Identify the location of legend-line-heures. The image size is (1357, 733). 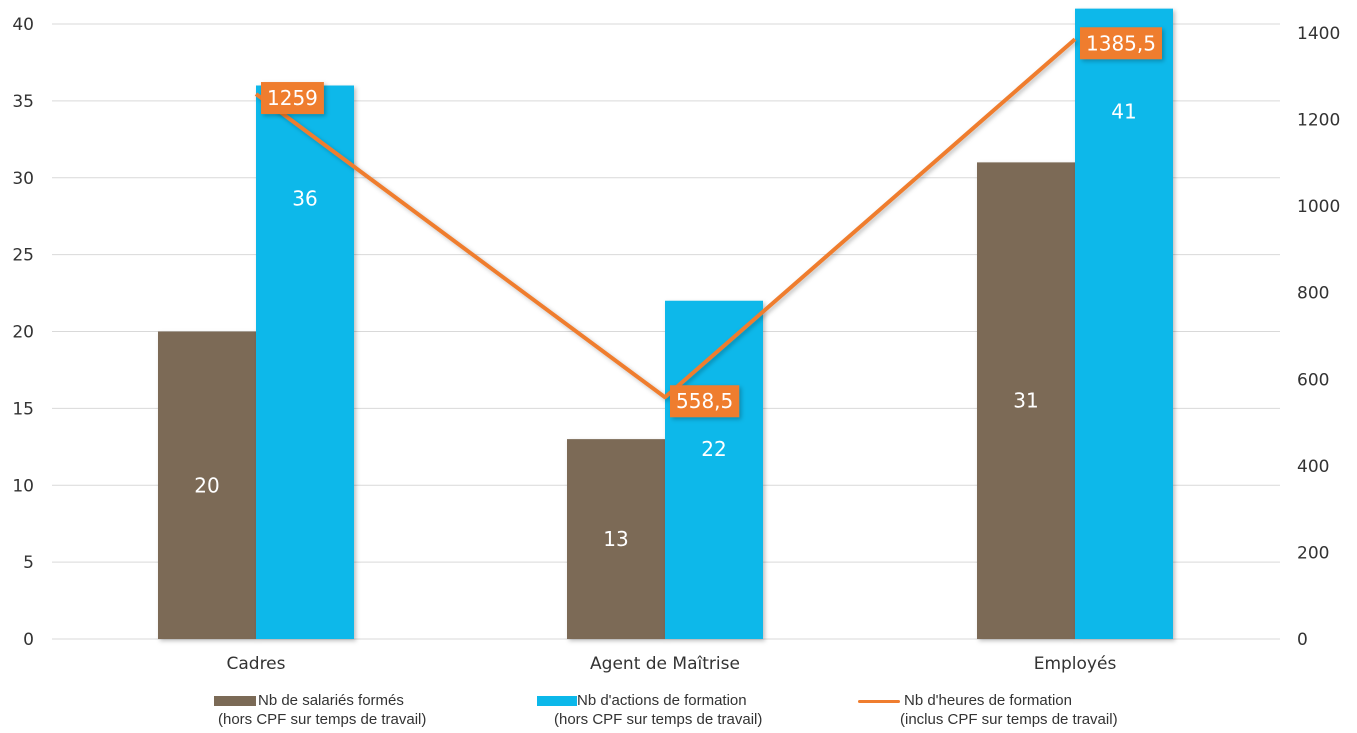
(879, 701).